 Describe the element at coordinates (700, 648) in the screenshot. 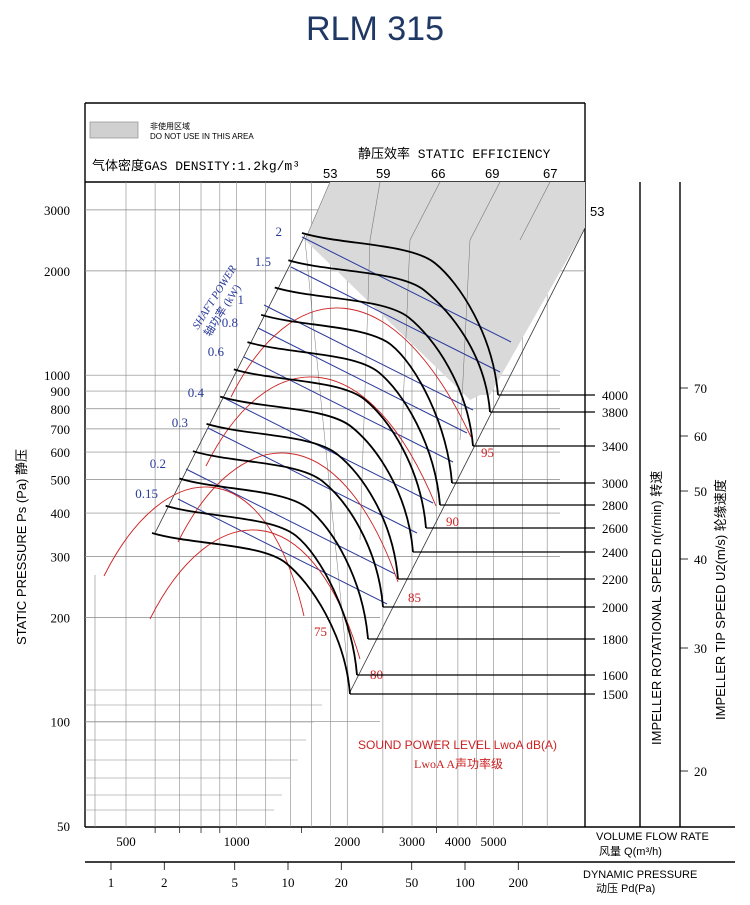

I see `tip-tick-30: 30` at that location.